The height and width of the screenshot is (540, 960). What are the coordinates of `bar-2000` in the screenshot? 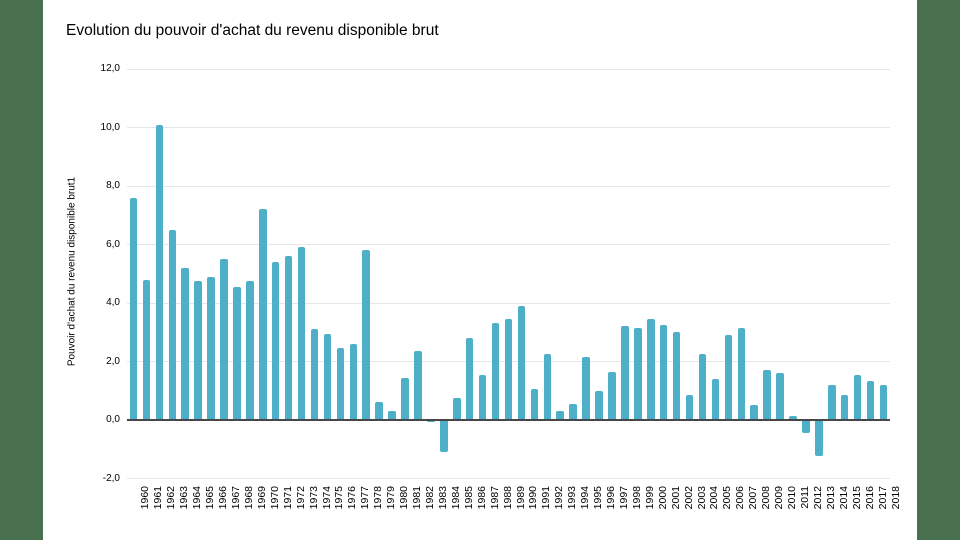 It's located at (651, 369).